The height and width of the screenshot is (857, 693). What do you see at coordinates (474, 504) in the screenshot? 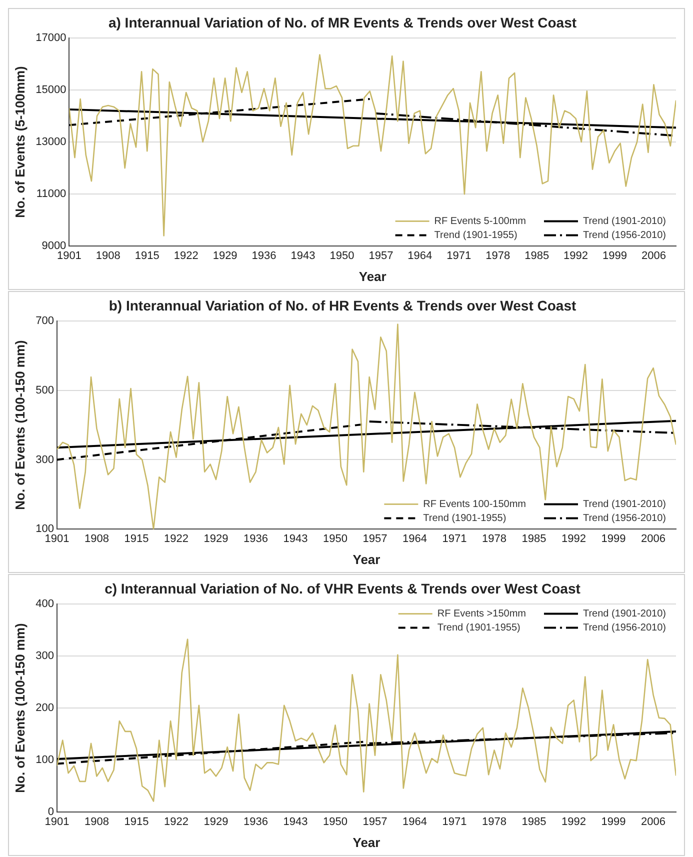
I see `legend-label: RF Events 100-150mm` at bounding box center [474, 504].